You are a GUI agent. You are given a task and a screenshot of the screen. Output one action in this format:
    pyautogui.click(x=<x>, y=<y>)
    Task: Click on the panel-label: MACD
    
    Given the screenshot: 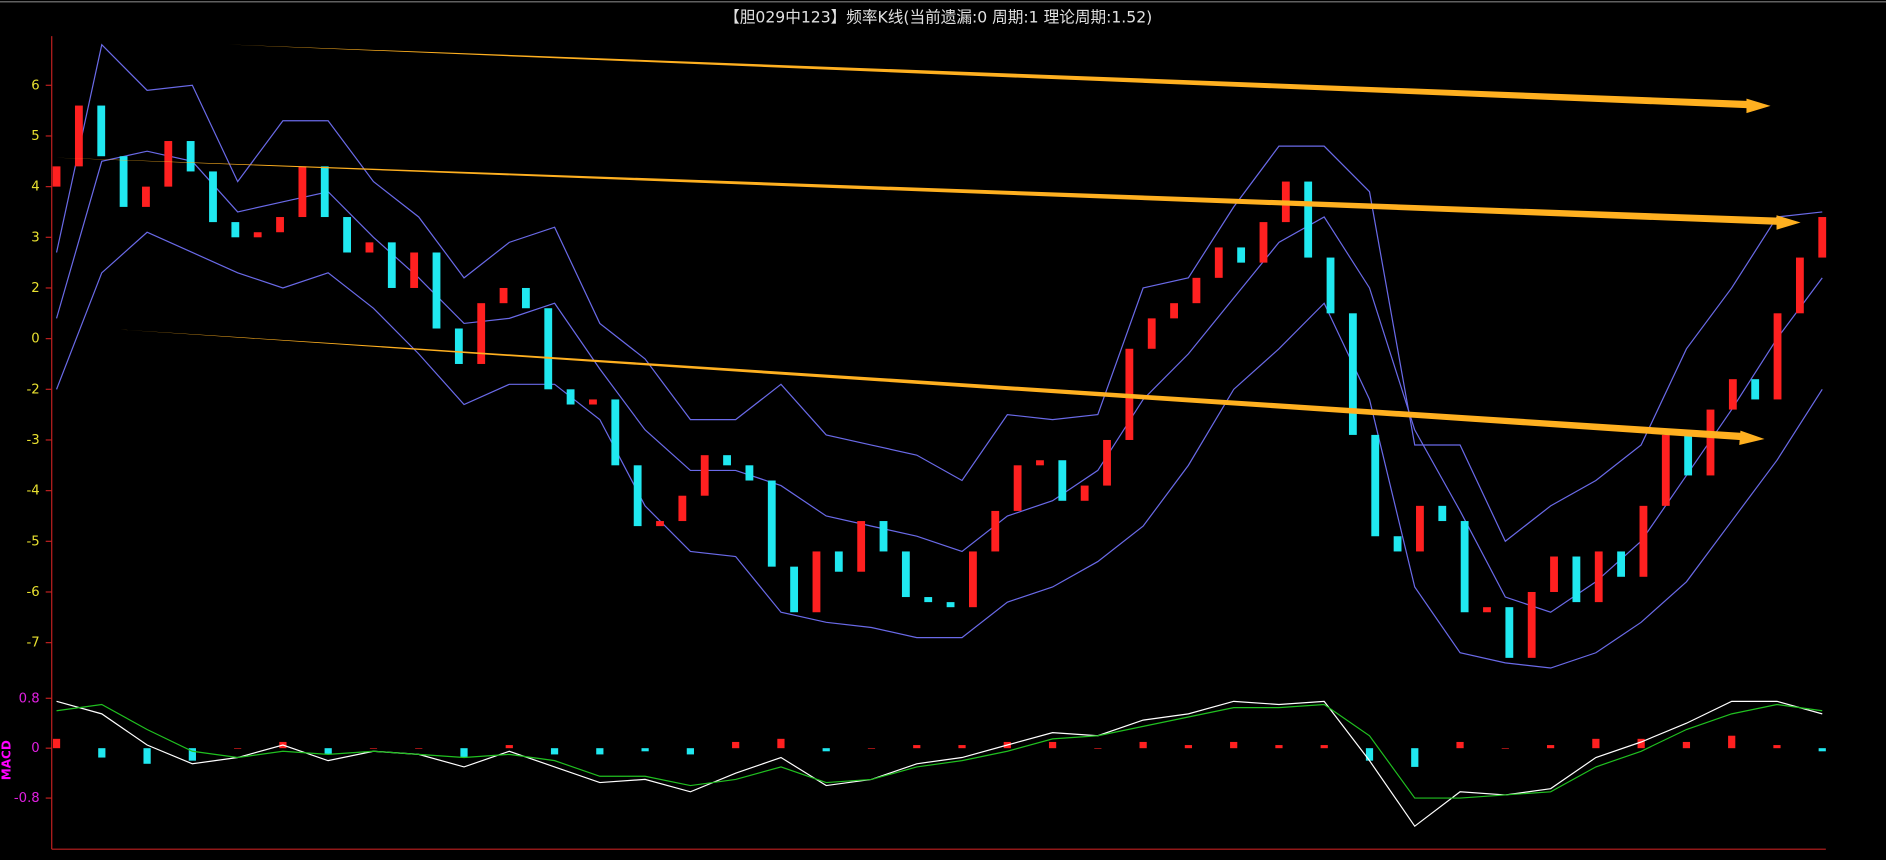 What is the action you would take?
    pyautogui.click(x=7, y=760)
    